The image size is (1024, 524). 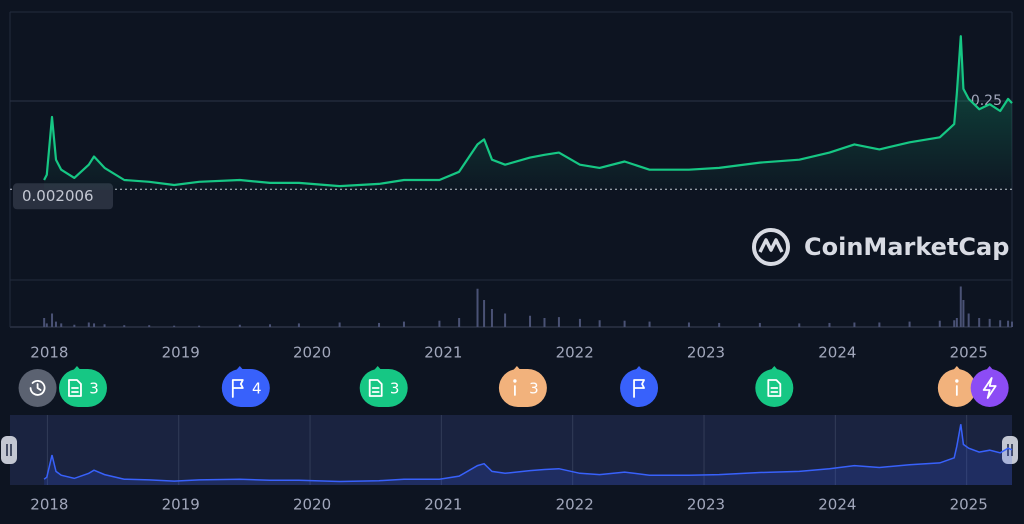 What do you see at coordinates (181, 353) in the screenshot?
I see `x-tick-label: 2019` at bounding box center [181, 353].